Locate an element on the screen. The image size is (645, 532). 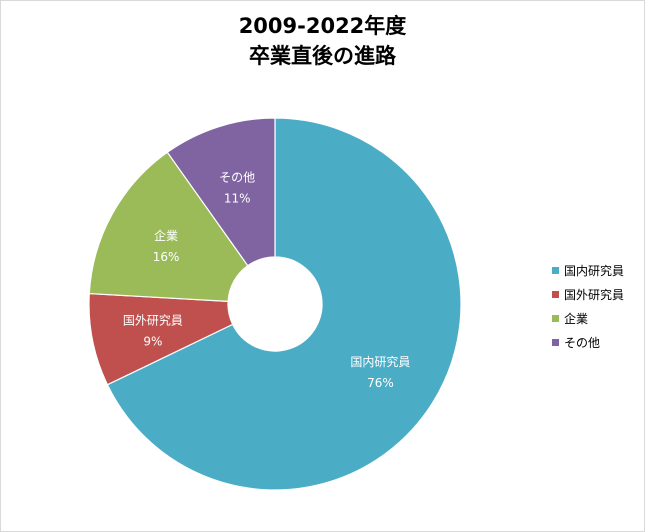
legend-item: 企業 is located at coordinates (588, 318).